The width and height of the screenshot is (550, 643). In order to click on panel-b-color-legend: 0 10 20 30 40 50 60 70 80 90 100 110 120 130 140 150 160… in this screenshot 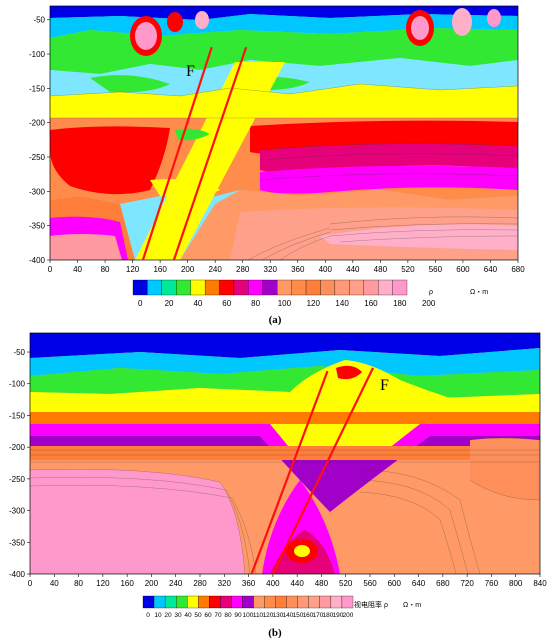, I will do `click(248, 607)`.